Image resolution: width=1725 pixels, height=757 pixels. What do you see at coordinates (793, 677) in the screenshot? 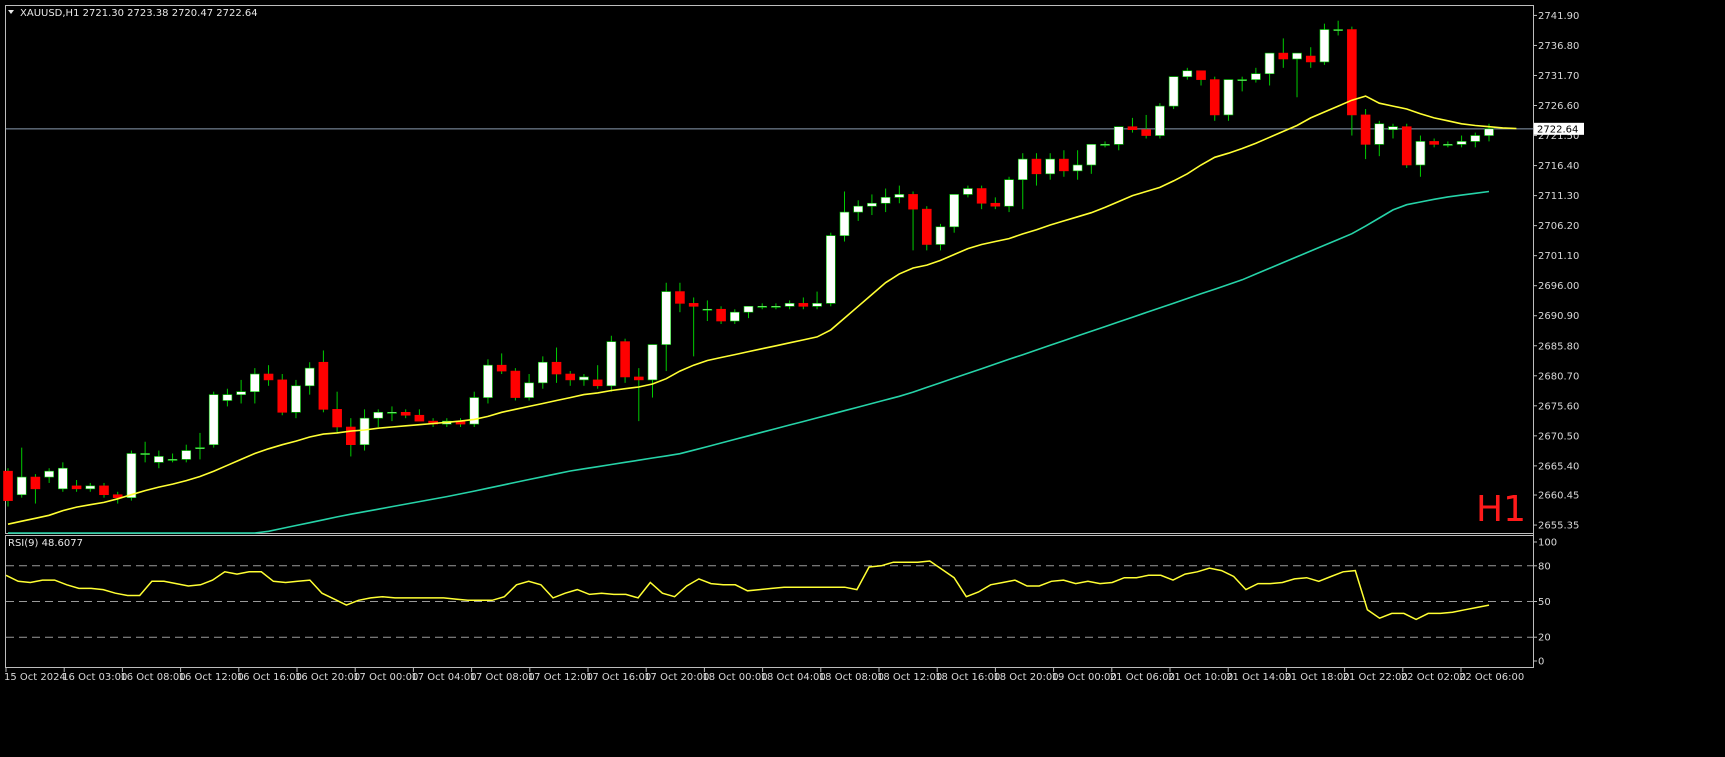
I see `time-tick-label: 18 Oct 04:00` at bounding box center [793, 677].